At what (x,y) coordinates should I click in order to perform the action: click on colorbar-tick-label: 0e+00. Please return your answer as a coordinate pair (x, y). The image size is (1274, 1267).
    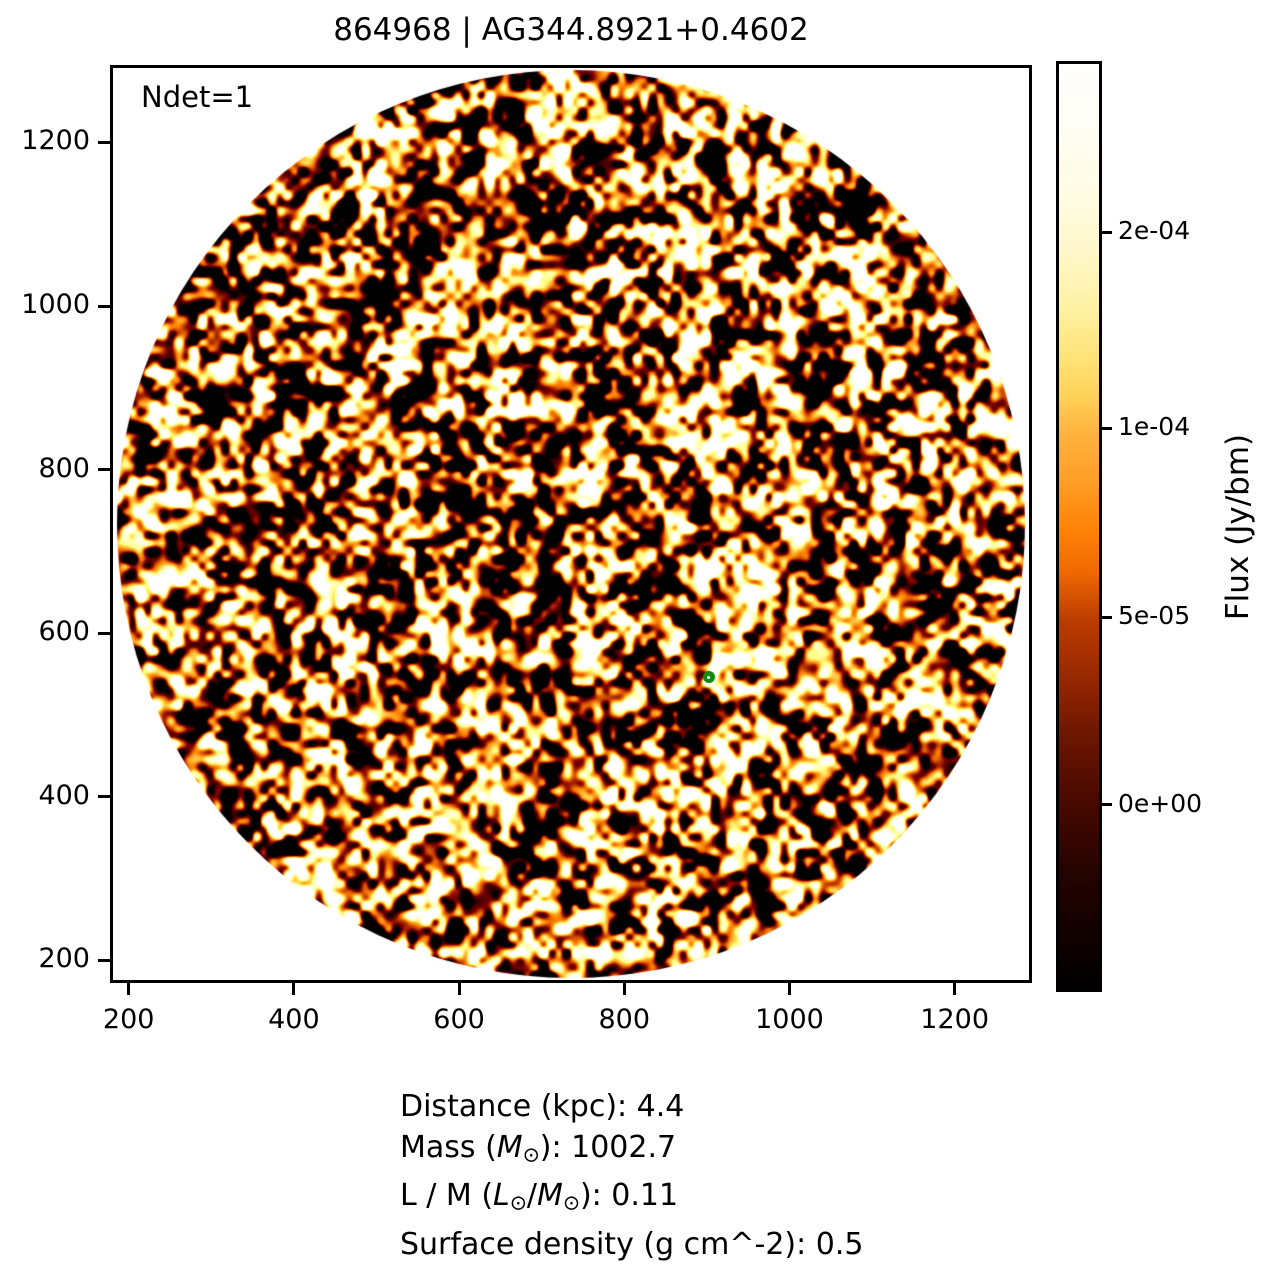
    Looking at the image, I should click on (1160, 803).